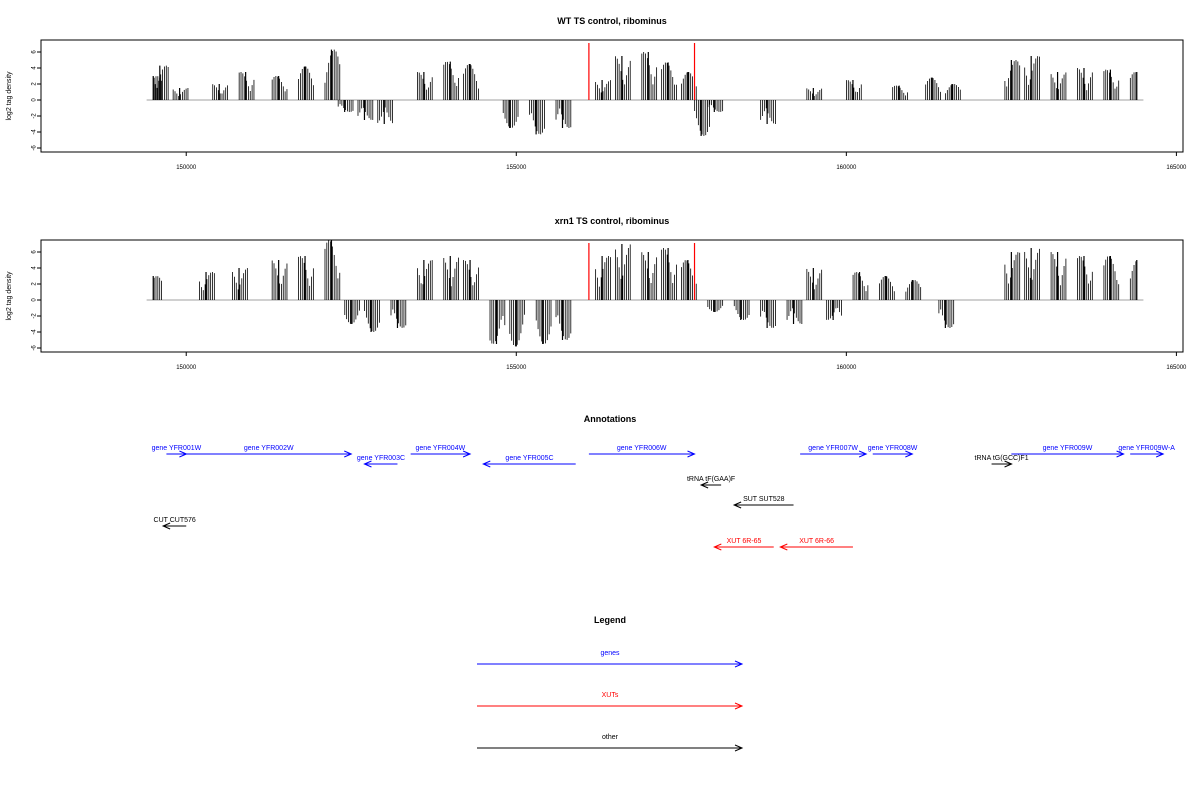 Image resolution: width=1200 pixels, height=800 pixels. Describe the element at coordinates (1146, 448) in the screenshot. I see `feature-label: gene YFR009W-A` at that location.